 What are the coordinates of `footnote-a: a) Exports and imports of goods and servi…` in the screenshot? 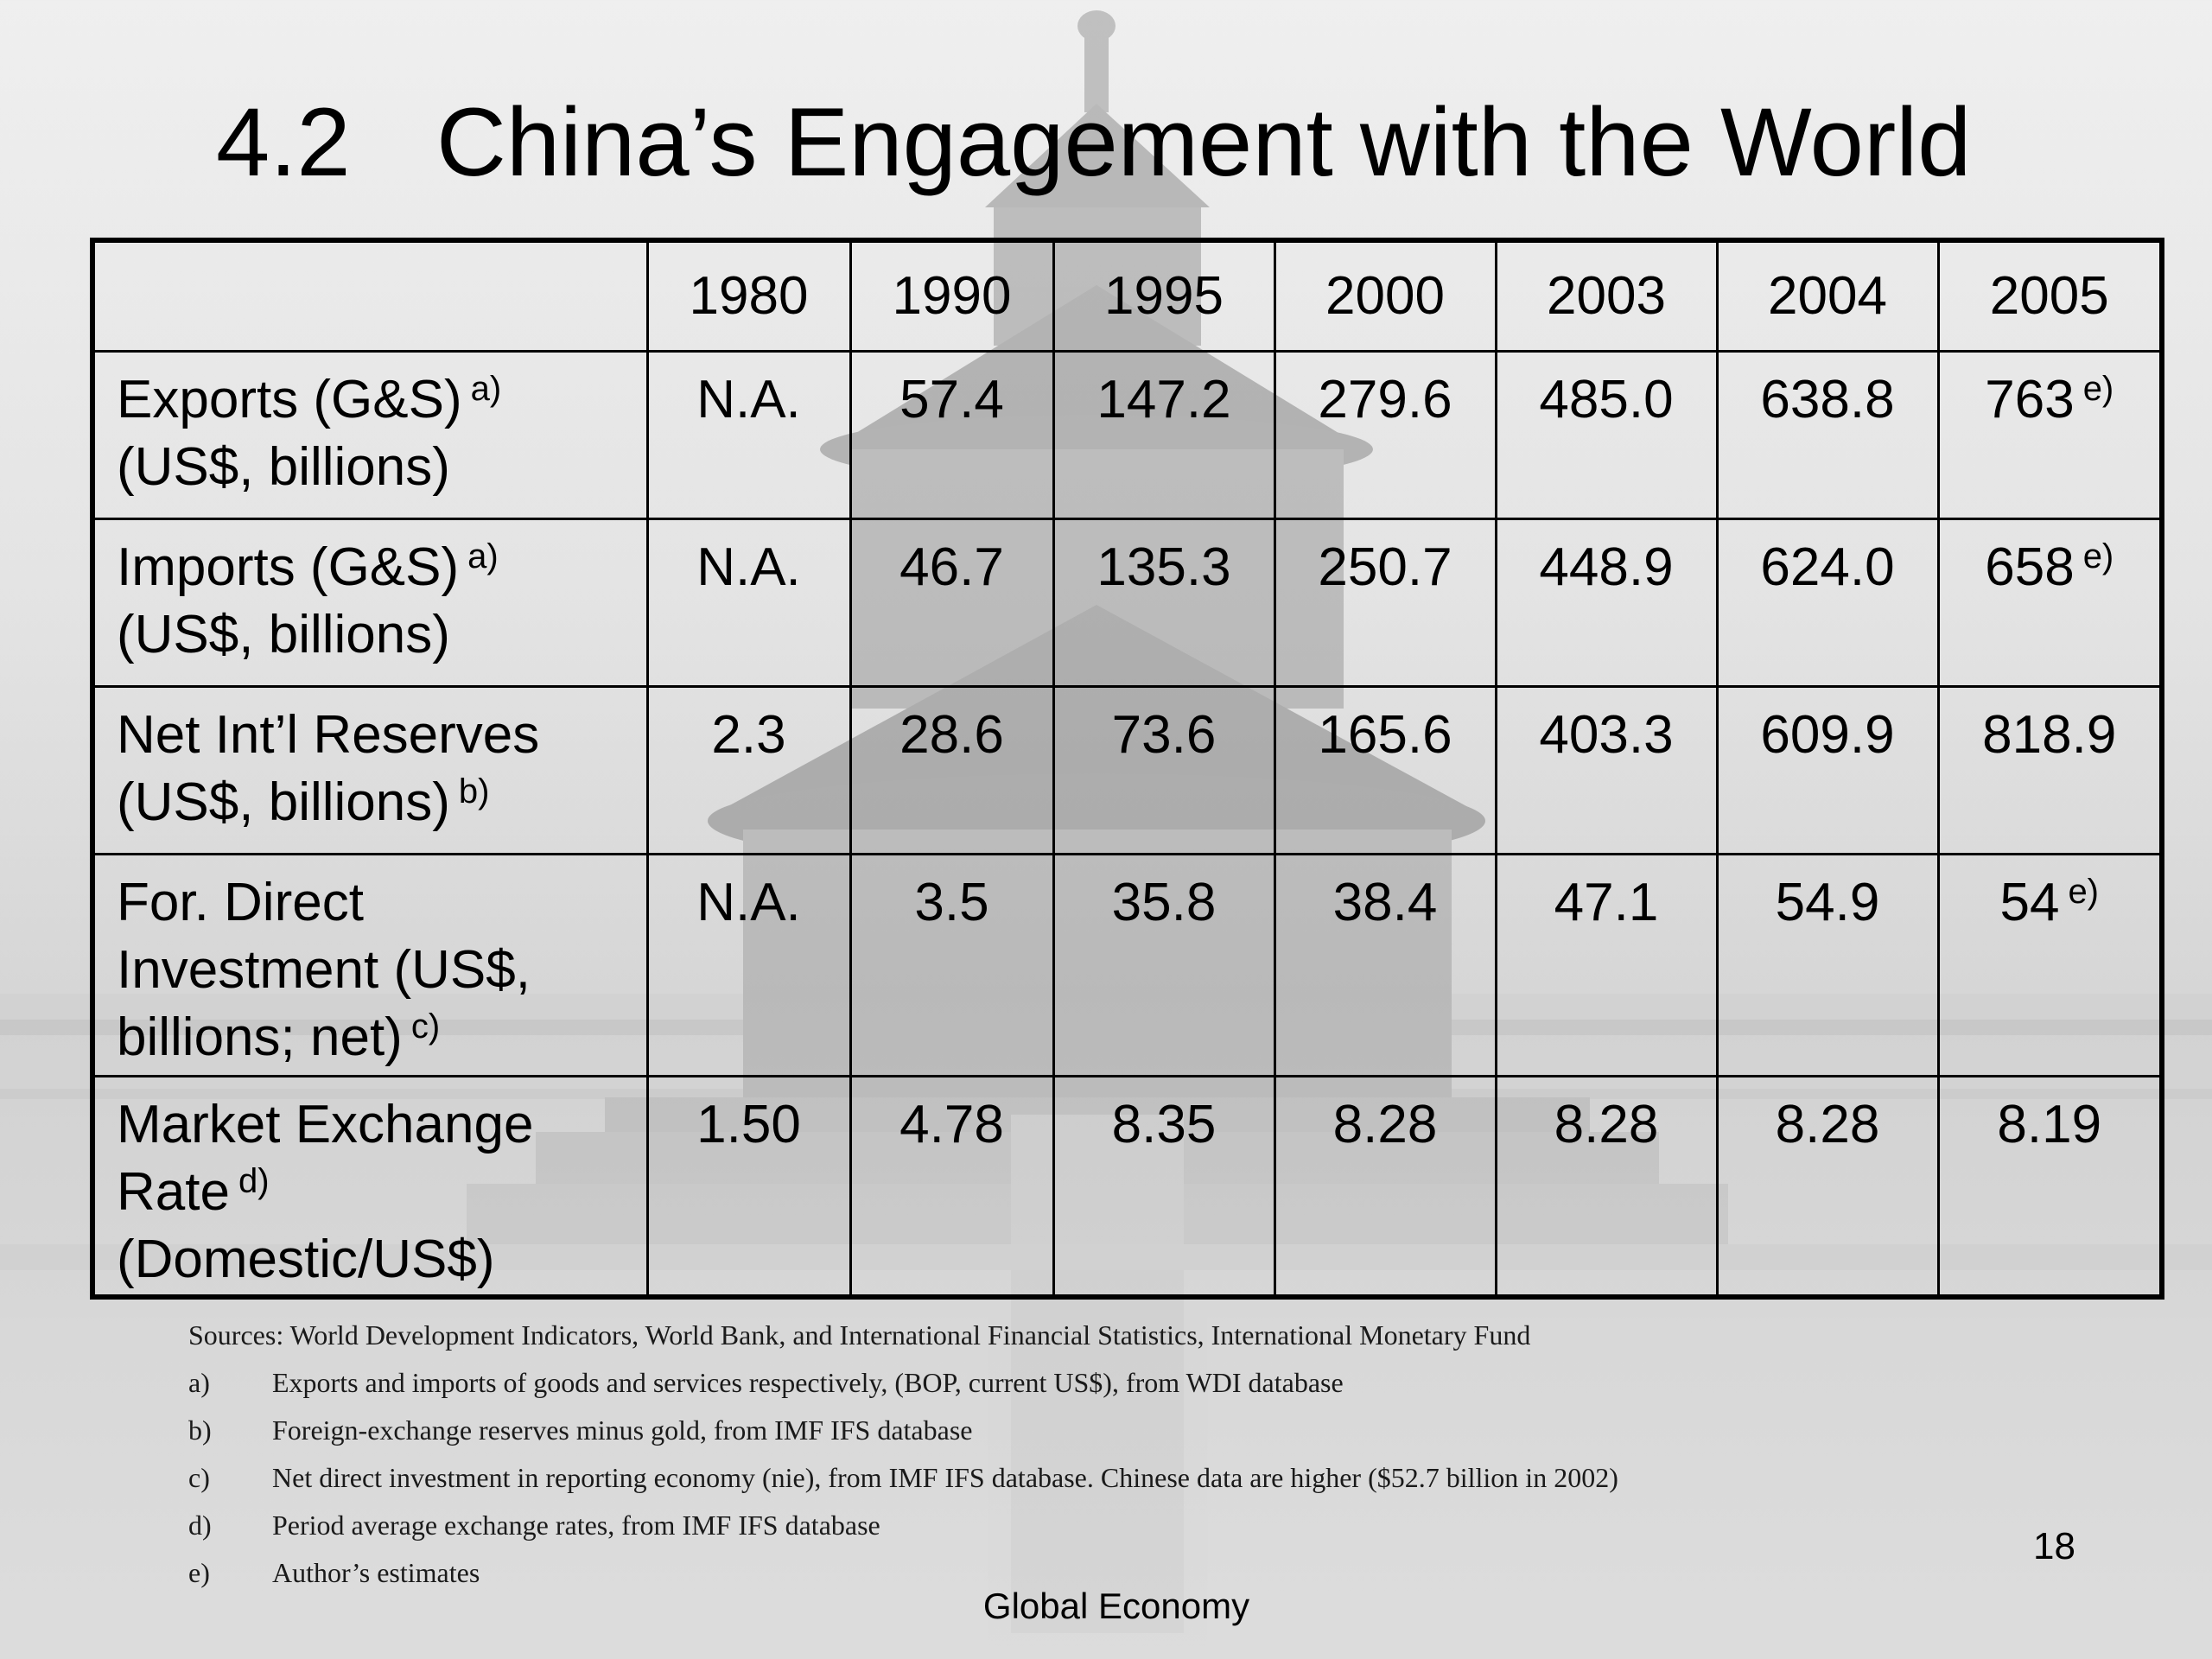 It's located at (1138, 1383).